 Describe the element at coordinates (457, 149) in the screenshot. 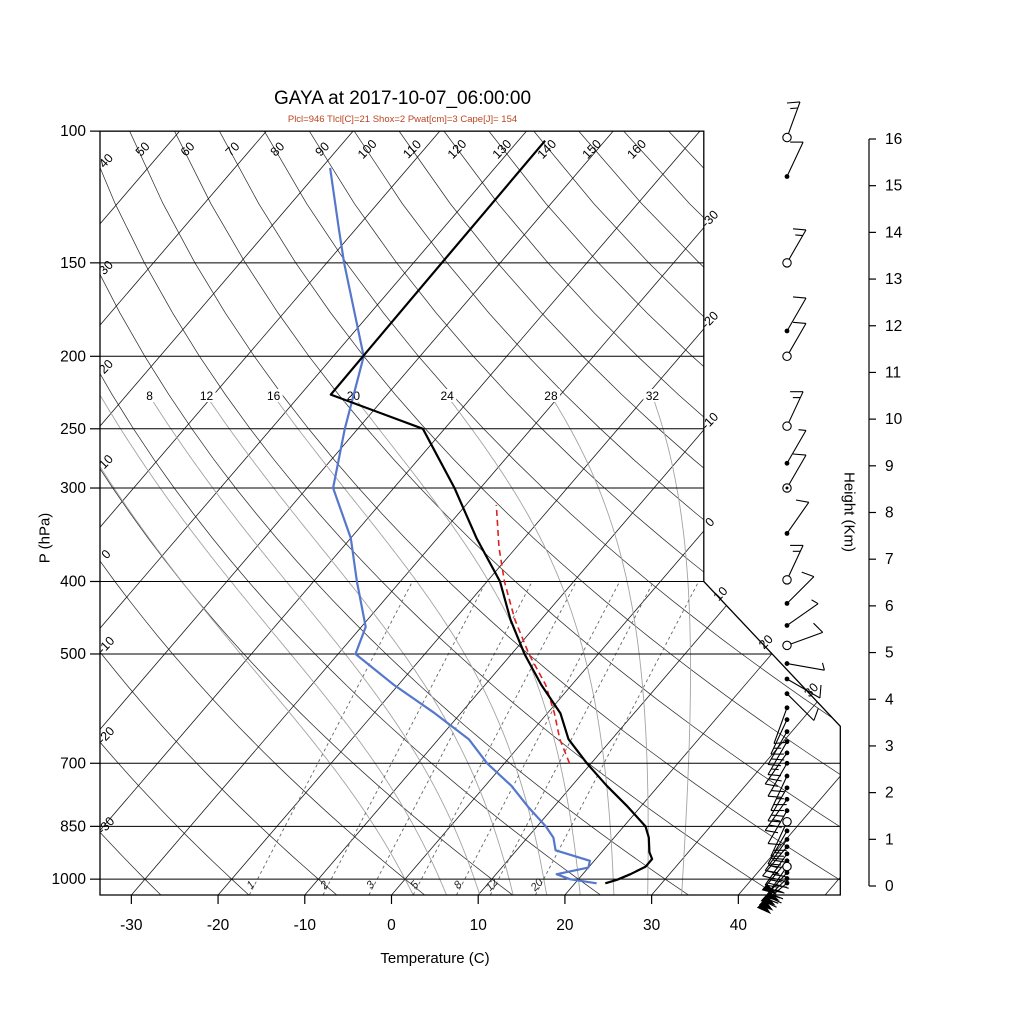

I see `svg-text: 120` at that location.